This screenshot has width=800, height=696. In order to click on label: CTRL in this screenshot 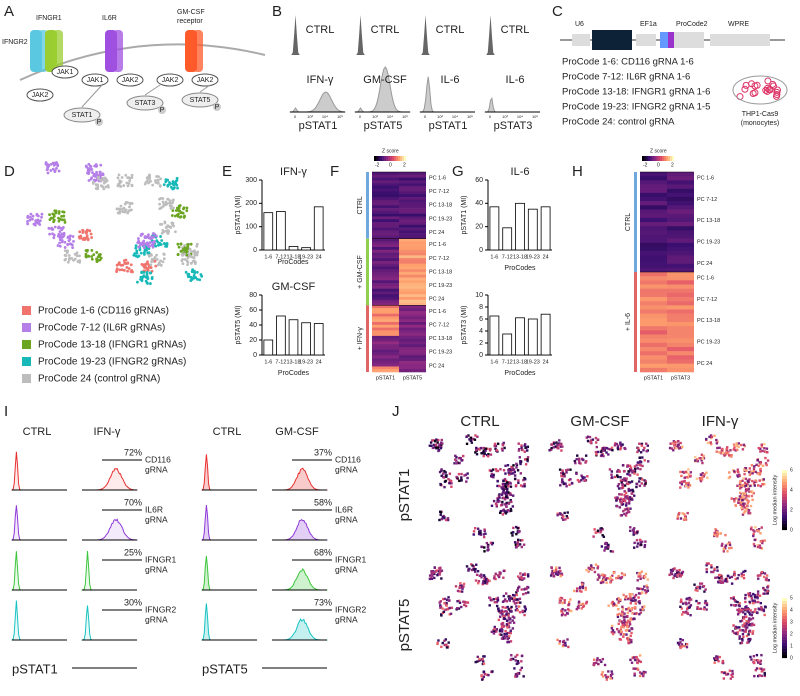, I will do `click(515, 30)`.